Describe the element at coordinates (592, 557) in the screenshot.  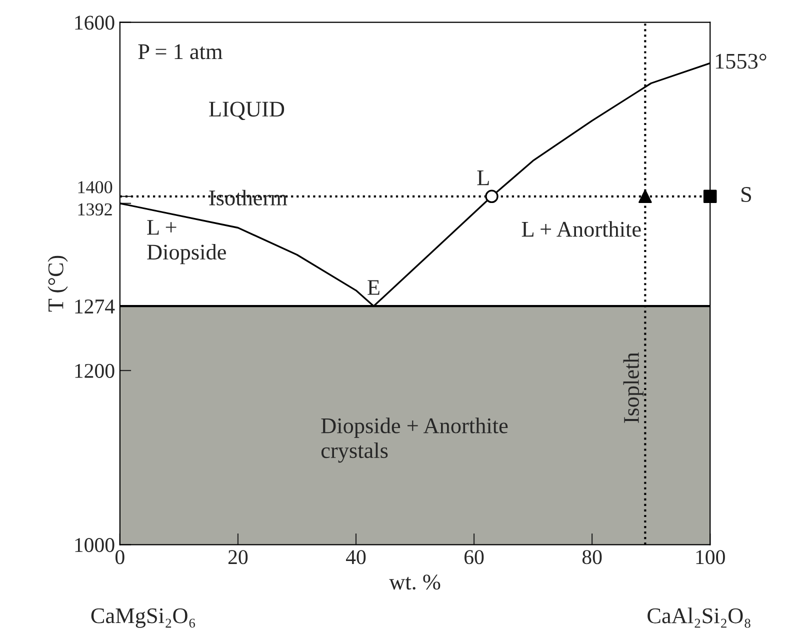
I see `x-tick-label: 80` at that location.